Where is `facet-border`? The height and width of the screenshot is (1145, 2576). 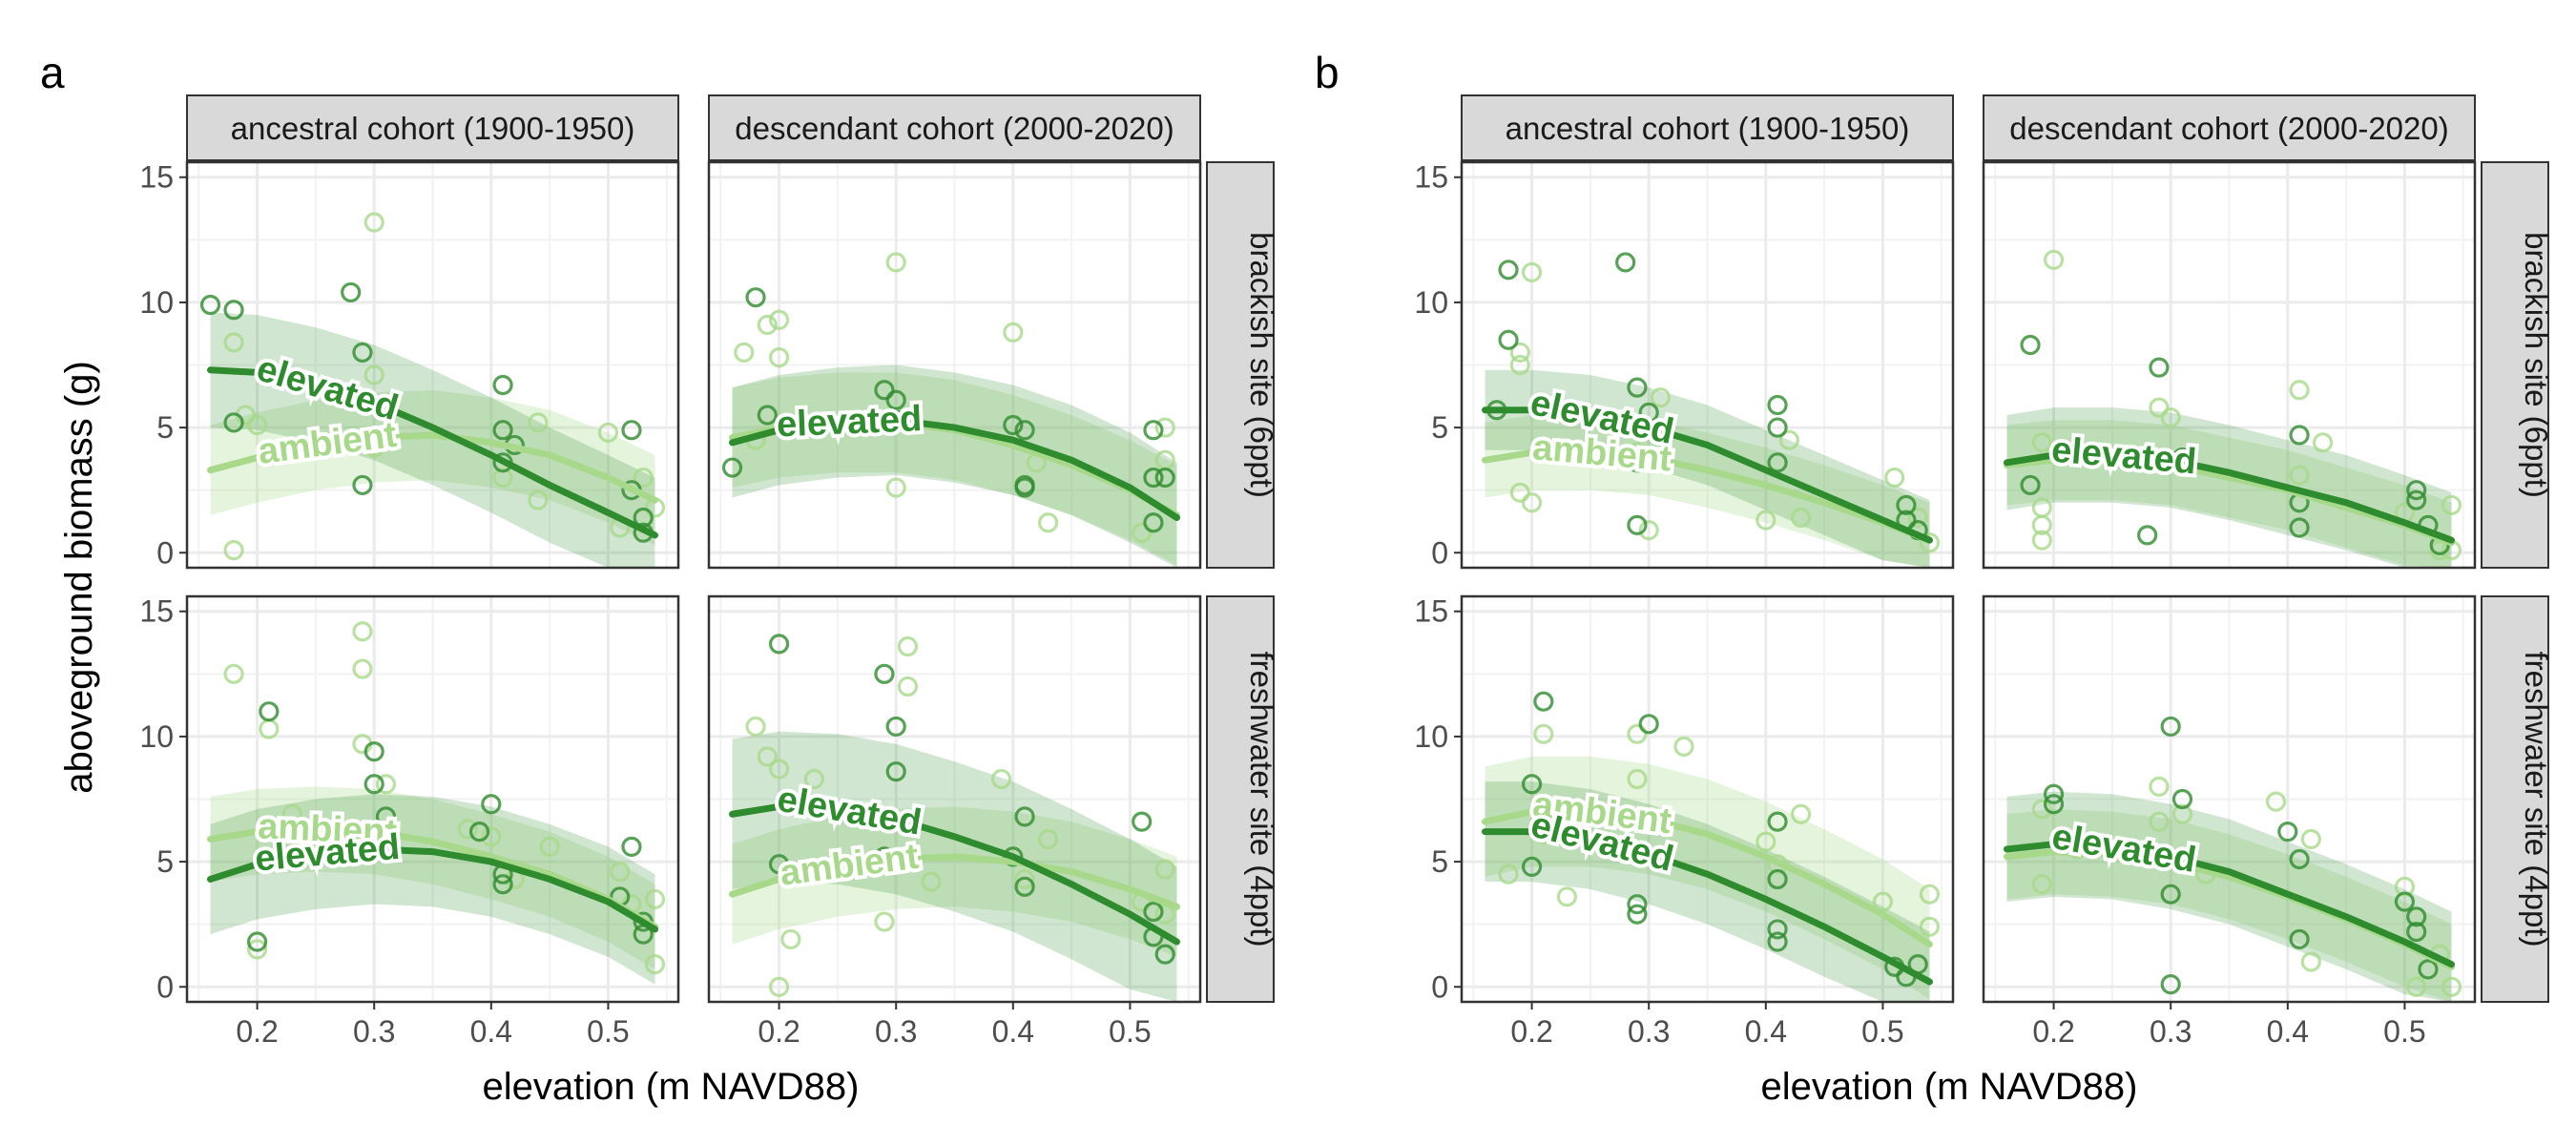 facet-border is located at coordinates (2229, 365).